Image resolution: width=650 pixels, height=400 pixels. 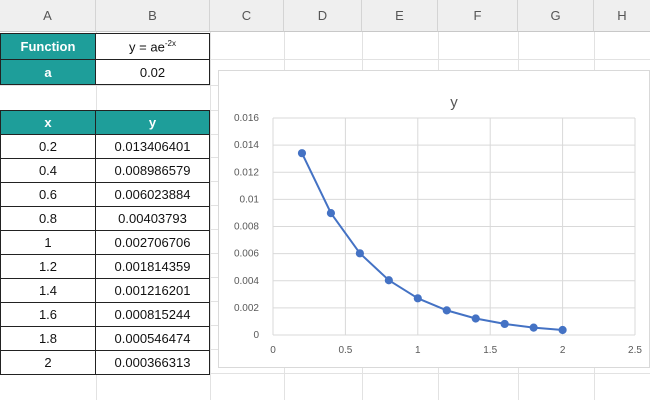 I want to click on column-header-b: B, so click(x=153, y=16).